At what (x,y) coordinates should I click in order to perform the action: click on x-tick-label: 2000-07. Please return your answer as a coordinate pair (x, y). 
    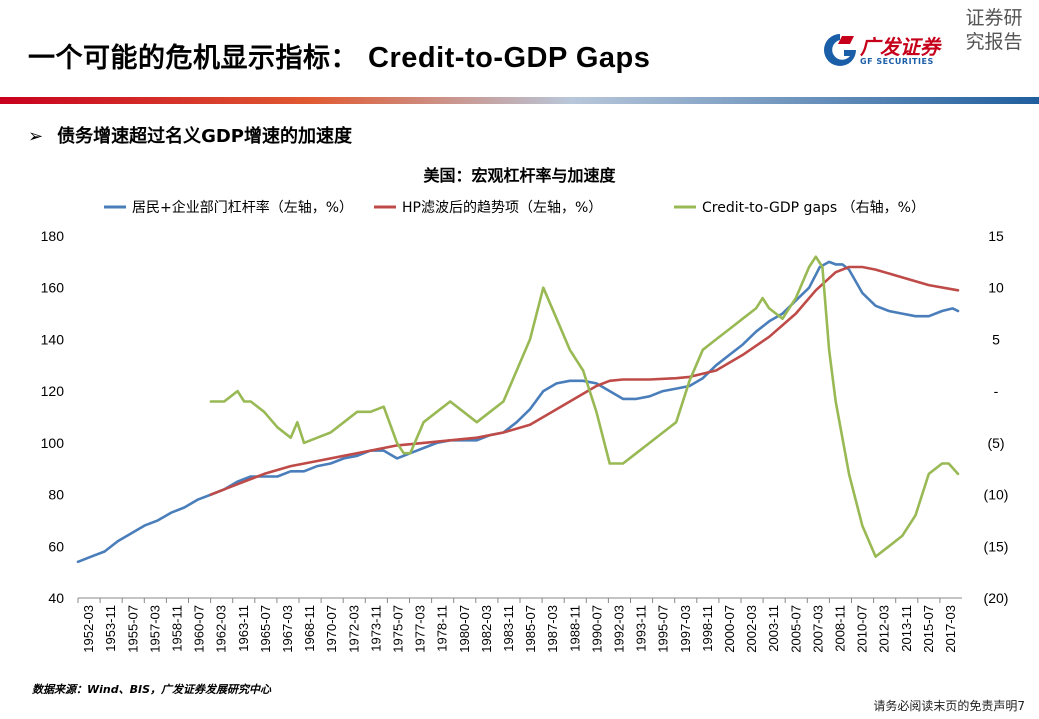
    Looking at the image, I should click on (729, 629).